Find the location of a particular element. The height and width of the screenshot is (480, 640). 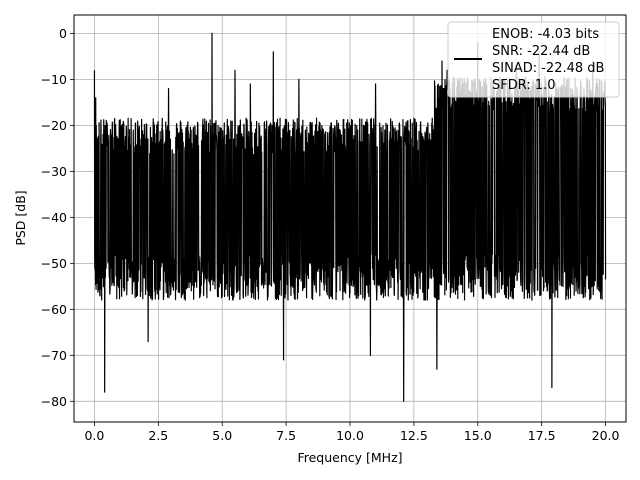

legend-entry-snr: SNR: -22.44 dB is located at coordinates (541, 51).